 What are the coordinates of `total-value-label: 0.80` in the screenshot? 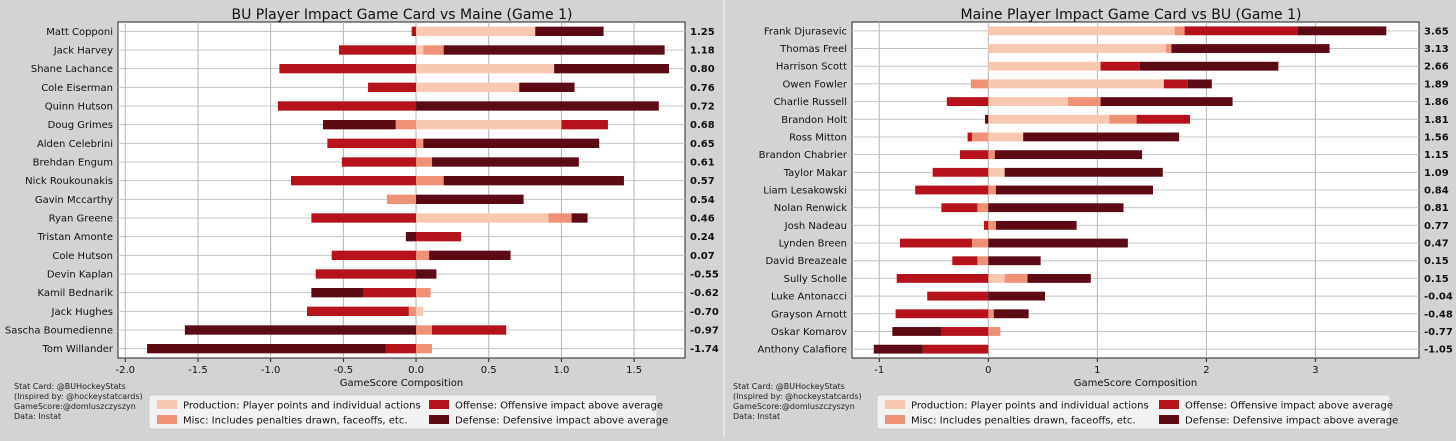 It's located at (702, 69).